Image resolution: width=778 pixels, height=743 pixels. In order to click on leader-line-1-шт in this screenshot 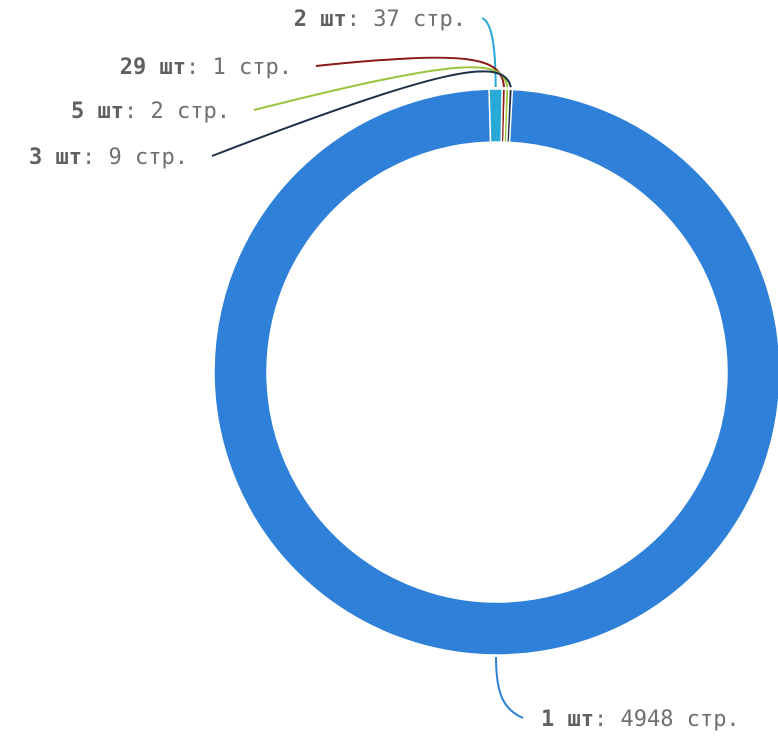, I will do `click(509, 687)`.